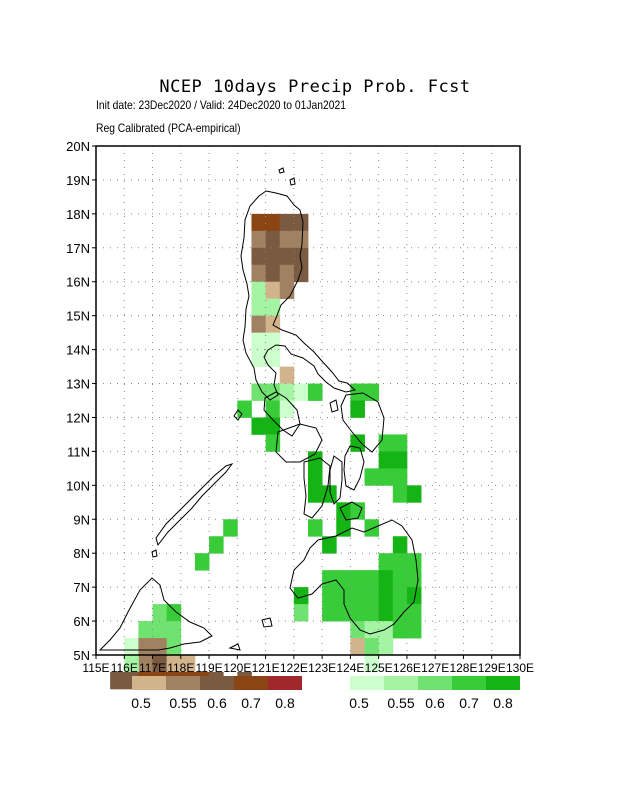 Image resolution: width=618 pixels, height=800 pixels. I want to click on wet-legend-label: 0.55, so click(400, 703).